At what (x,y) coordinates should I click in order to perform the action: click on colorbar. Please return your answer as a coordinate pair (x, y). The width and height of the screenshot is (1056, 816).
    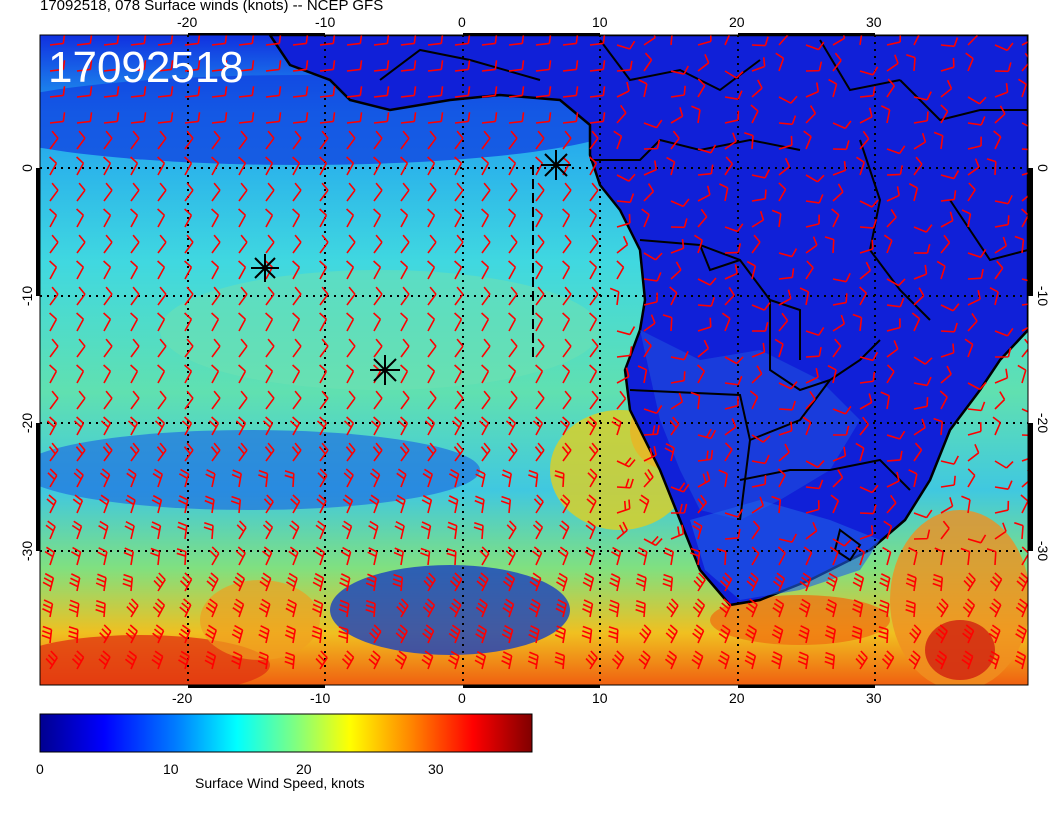
    Looking at the image, I should click on (286, 733).